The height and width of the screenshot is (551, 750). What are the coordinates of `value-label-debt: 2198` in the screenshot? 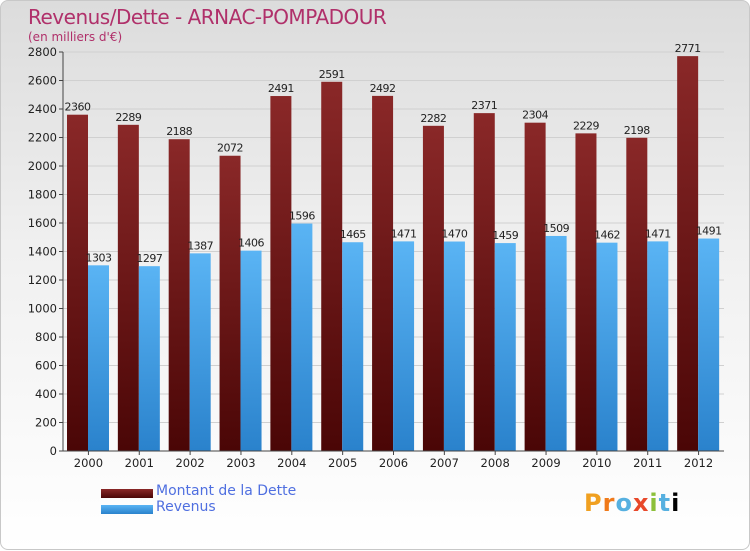 It's located at (637, 130).